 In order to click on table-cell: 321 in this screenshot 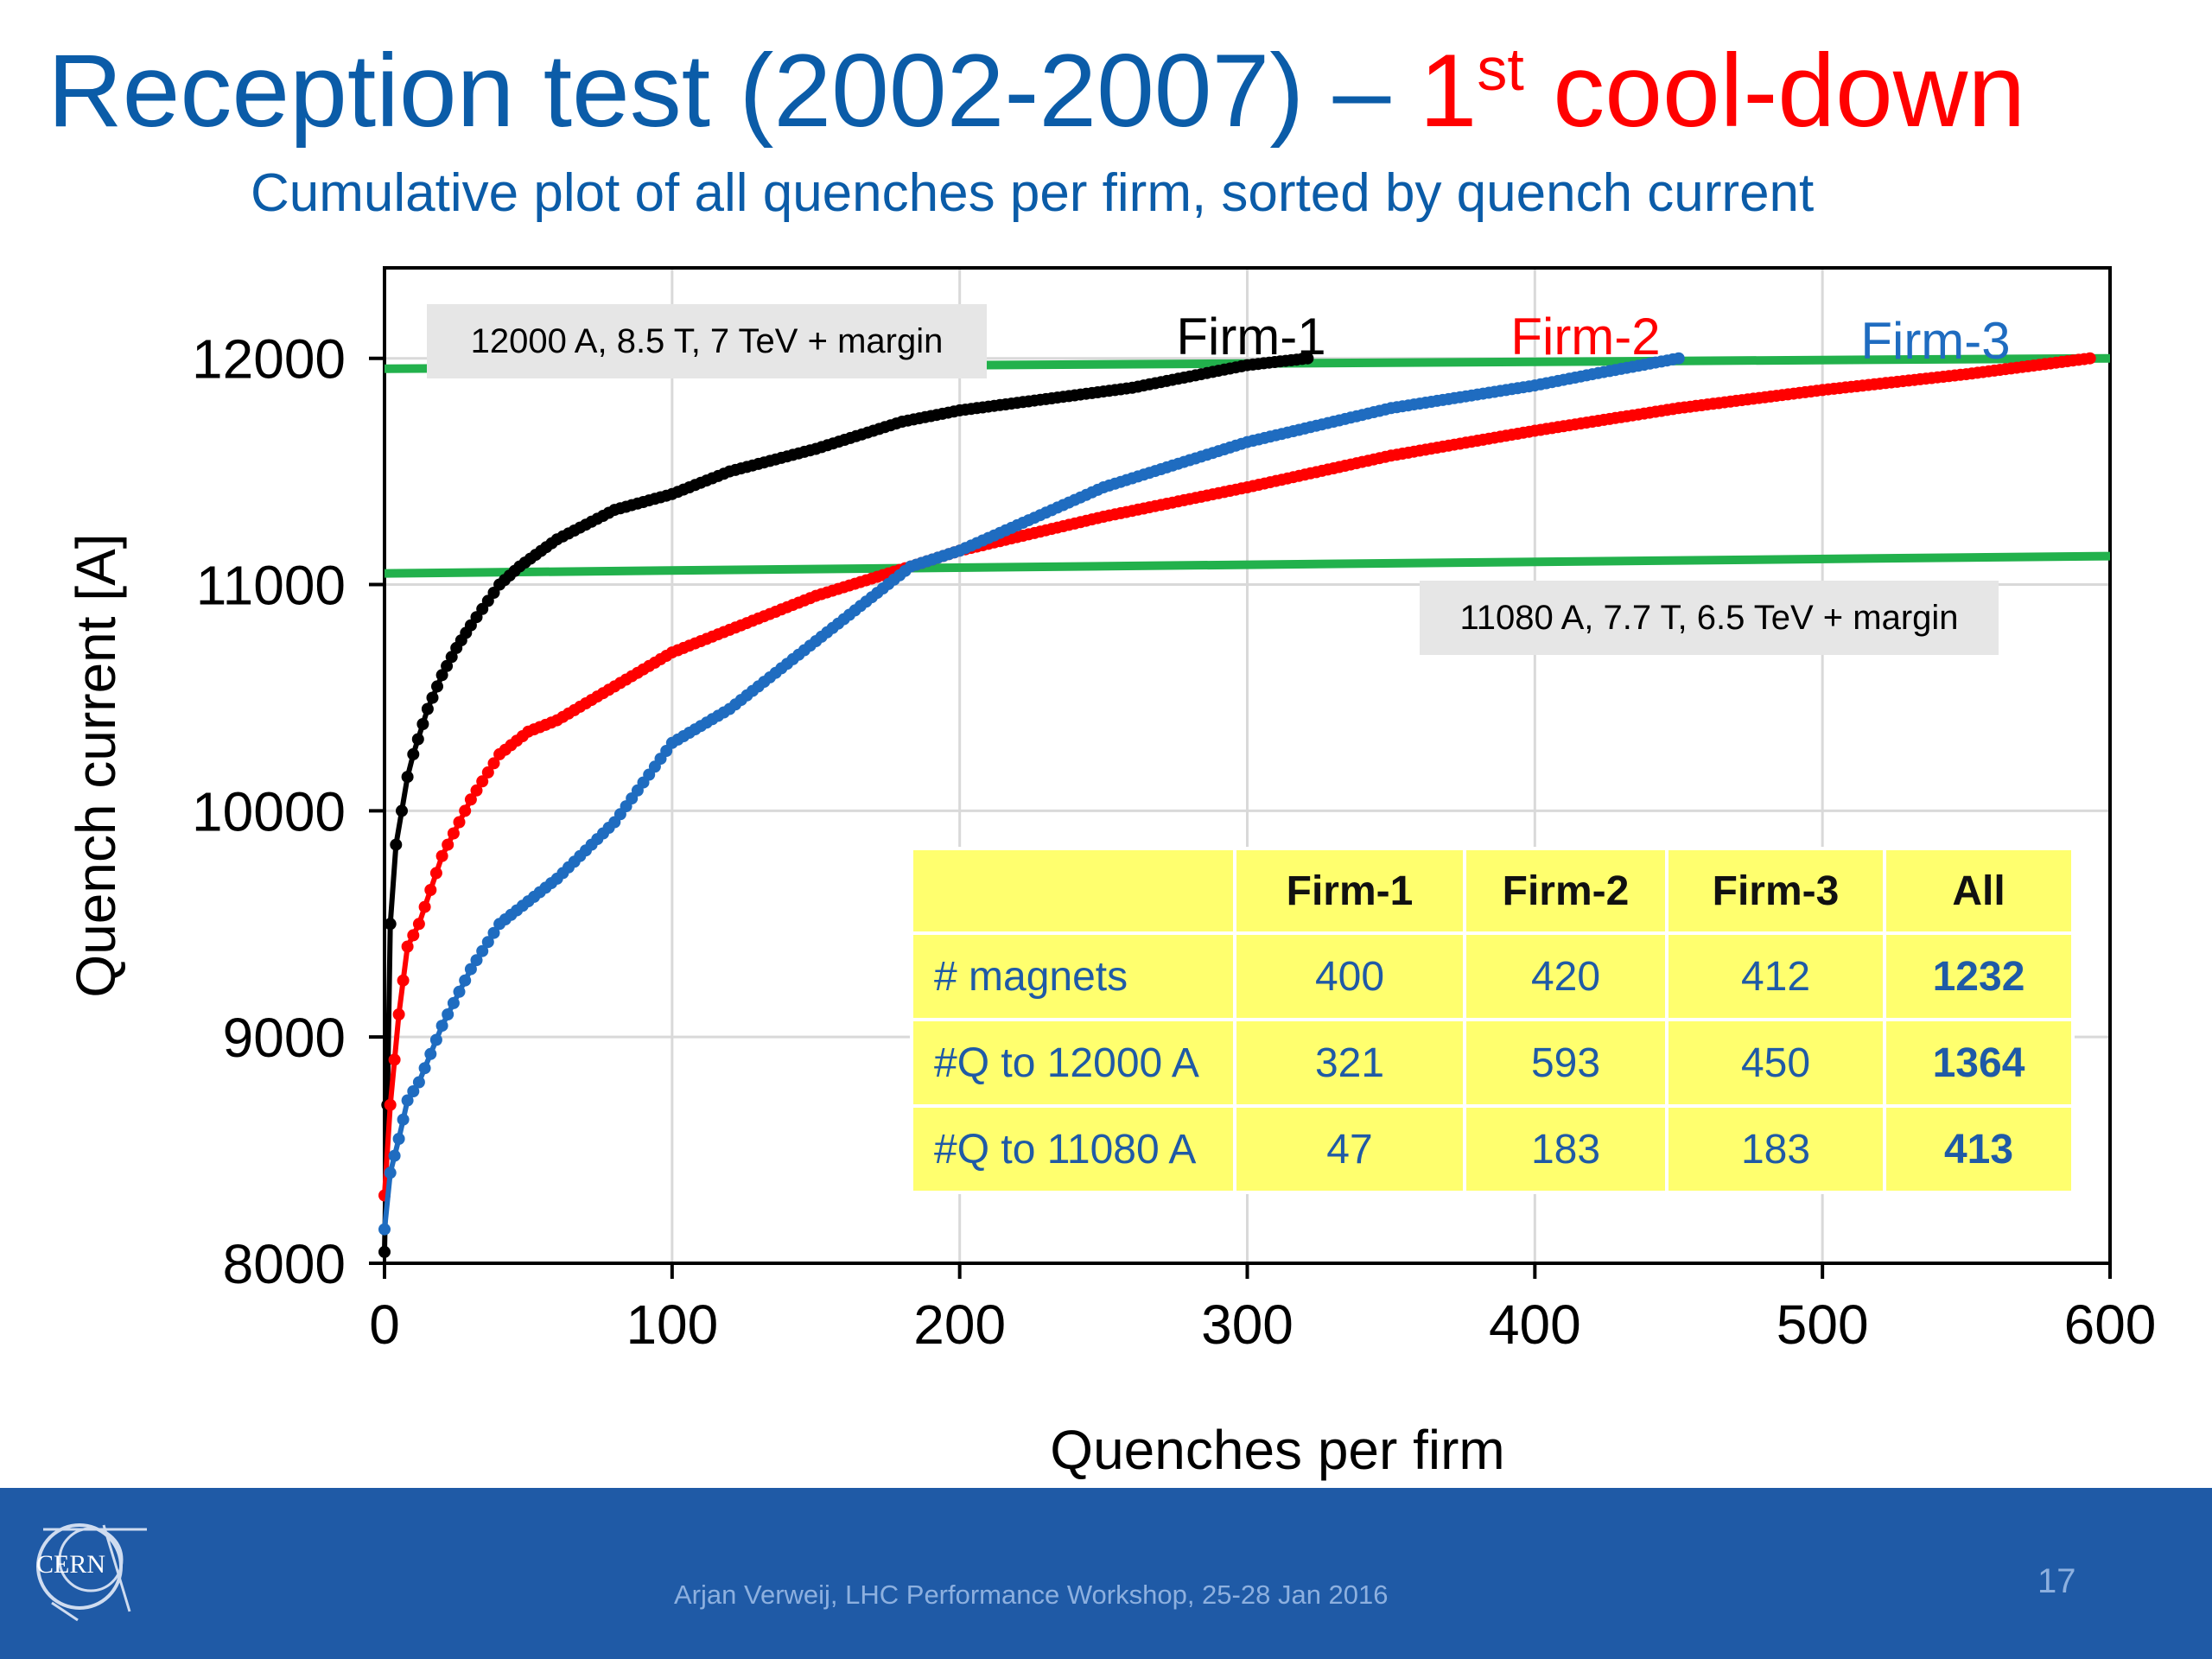, I will do `click(1349, 1063)`.